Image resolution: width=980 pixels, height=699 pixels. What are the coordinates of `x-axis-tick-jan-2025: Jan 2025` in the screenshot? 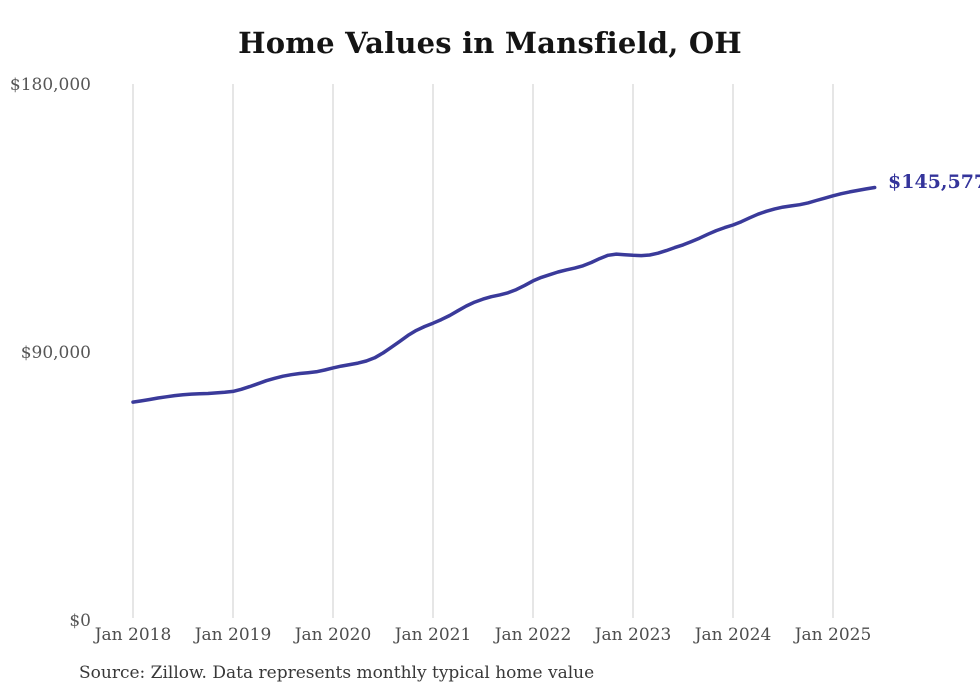 It's located at (833, 635).